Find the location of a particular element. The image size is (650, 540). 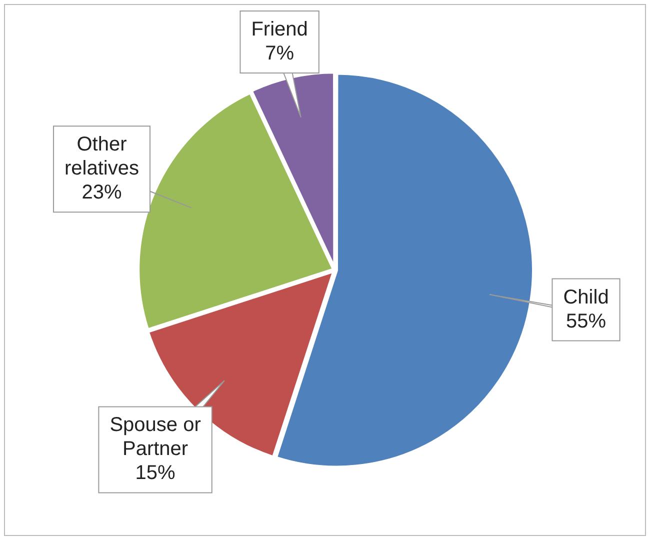

data-label: 55% is located at coordinates (586, 321).